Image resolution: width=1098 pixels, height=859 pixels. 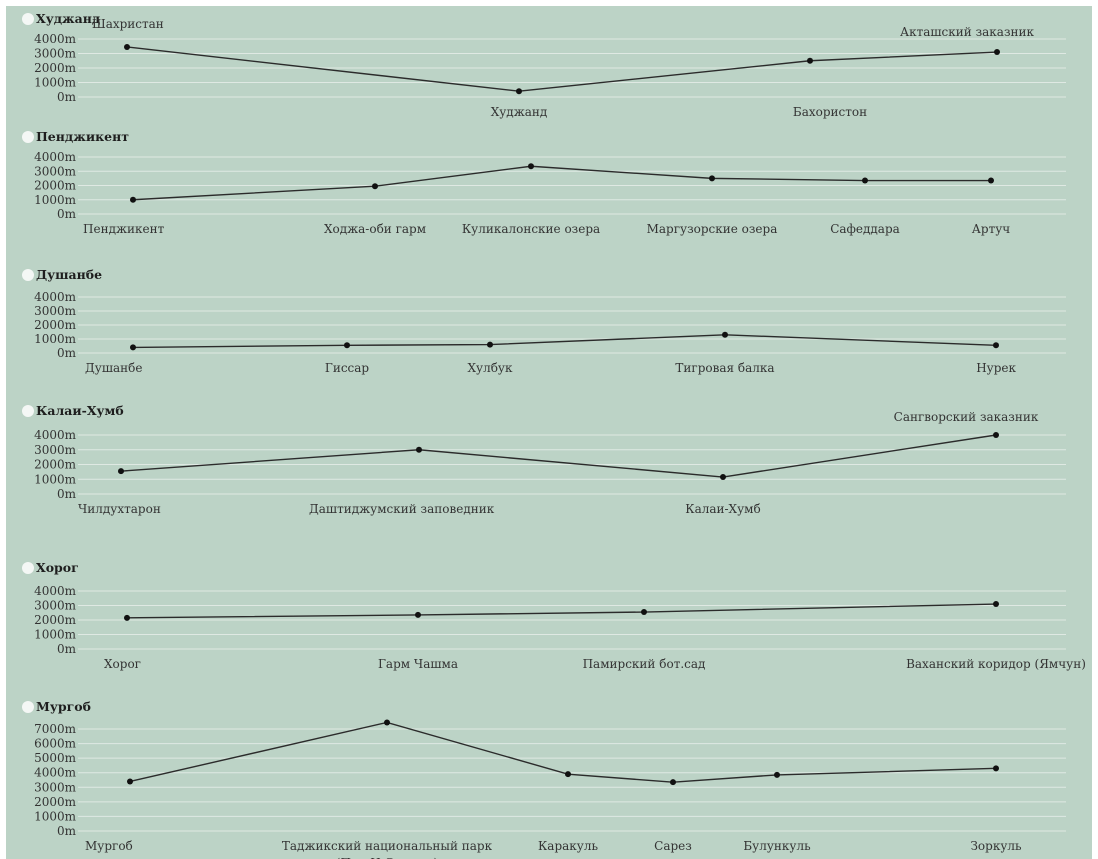 I want to click on x-category-label: Гарм Чашма, so click(x=418, y=664).